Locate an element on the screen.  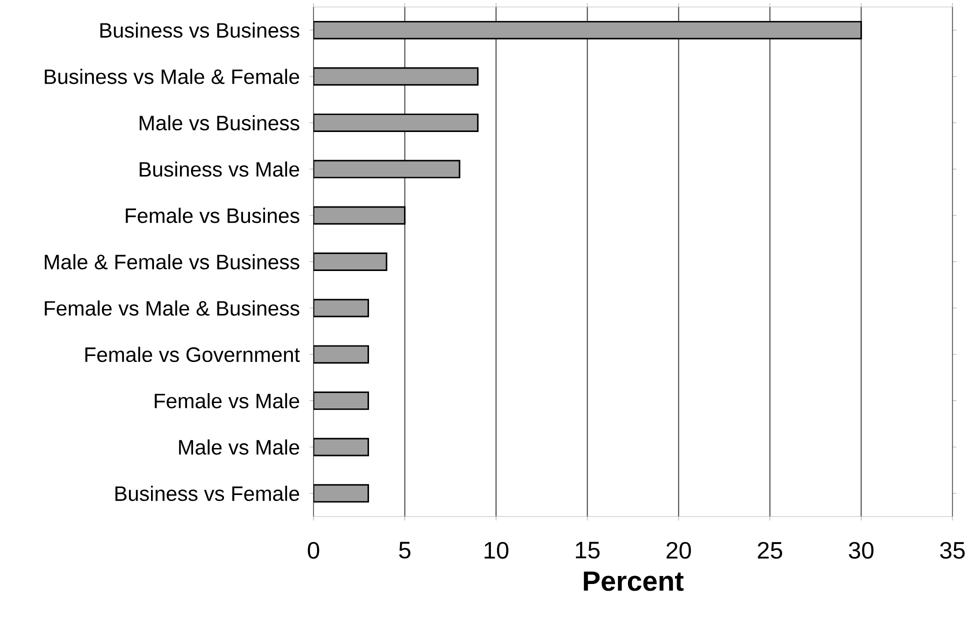
x-tick-label: 35 is located at coordinates (952, 550).